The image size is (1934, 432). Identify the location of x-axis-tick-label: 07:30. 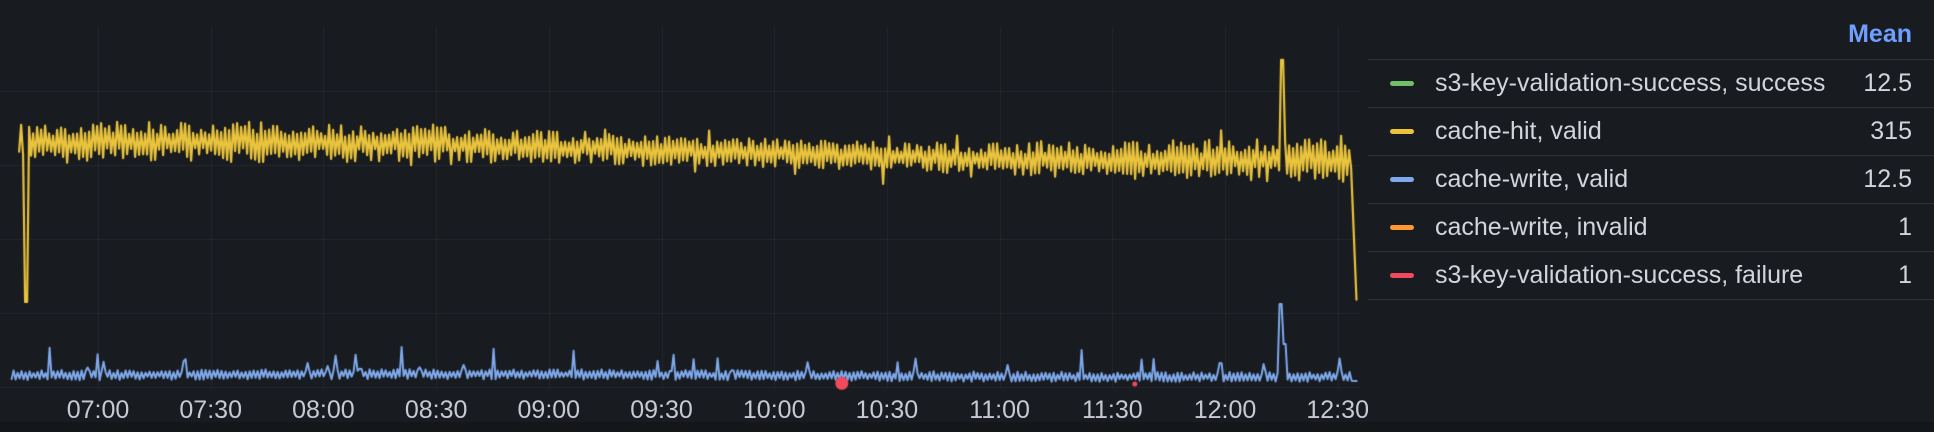
(210, 410).